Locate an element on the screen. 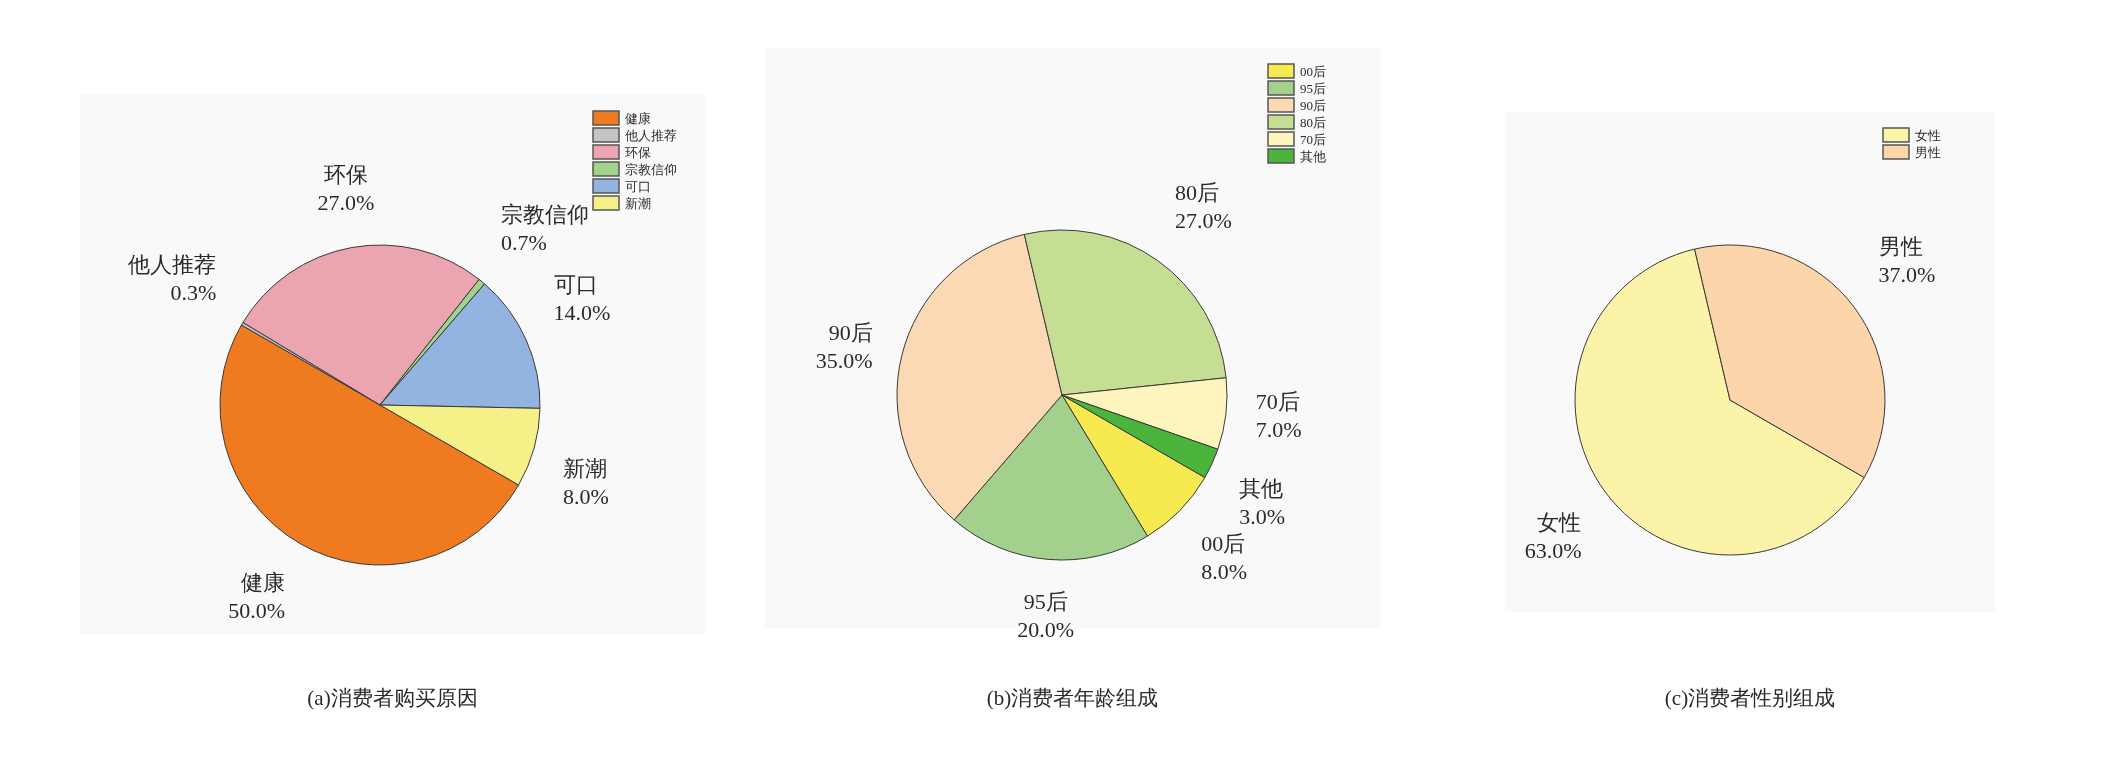 The height and width of the screenshot is (766, 2119). title: (b)消费者年龄组成 is located at coordinates (1072, 698).